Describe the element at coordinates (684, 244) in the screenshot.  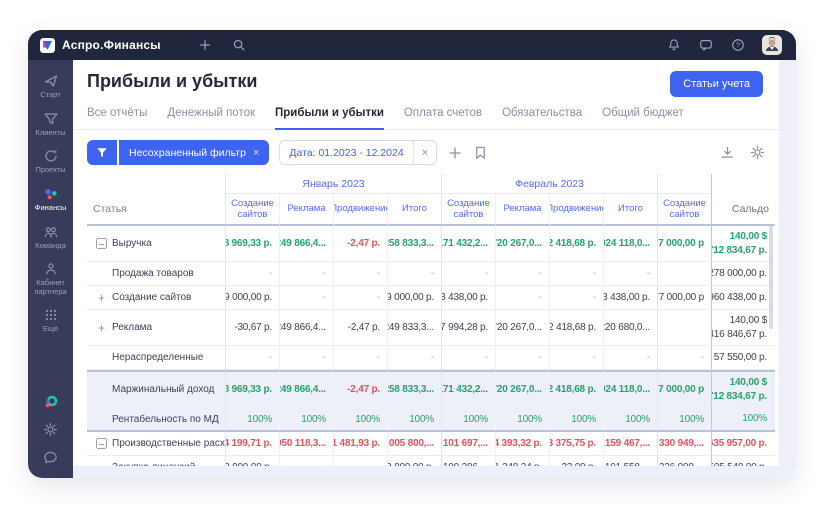
I see `value-cell: 177 000,00 р` at that location.